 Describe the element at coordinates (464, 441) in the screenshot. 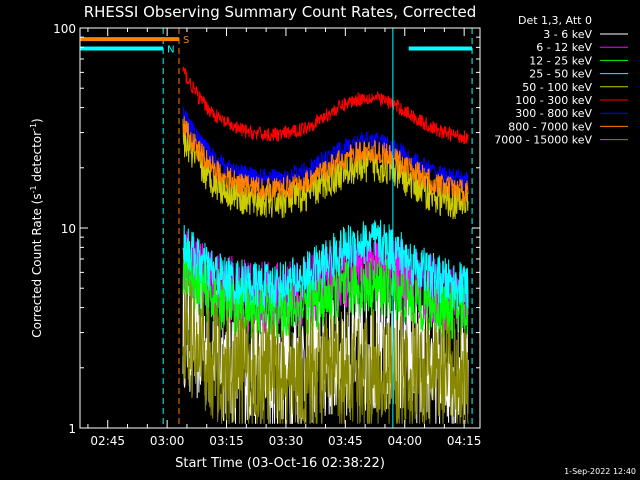

I see `x-tick-label-6: 04:15` at that location.